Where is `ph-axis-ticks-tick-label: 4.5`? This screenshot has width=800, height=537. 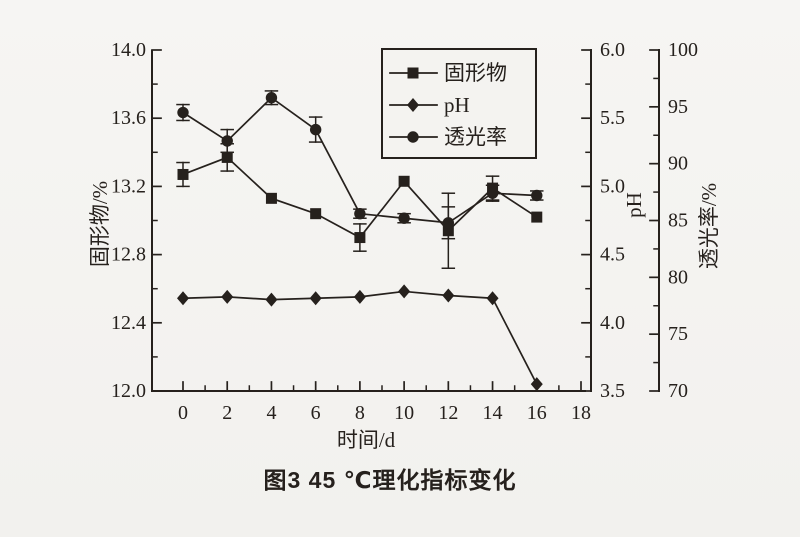 ph-axis-ticks-tick-label: 4.5 is located at coordinates (612, 255).